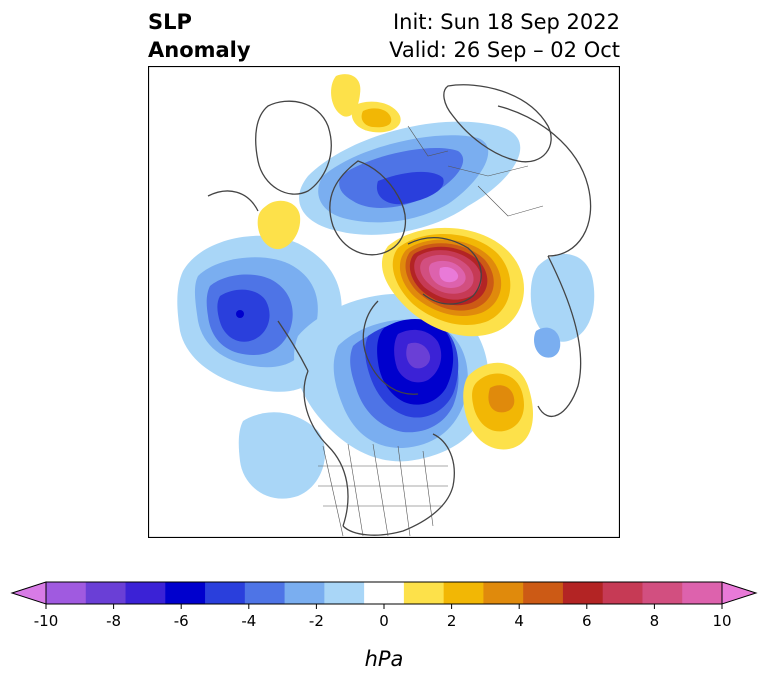 The width and height of the screenshot is (768, 684). What do you see at coordinates (739, 593) in the screenshot?
I see `colorbar-max-extension` at bounding box center [739, 593].